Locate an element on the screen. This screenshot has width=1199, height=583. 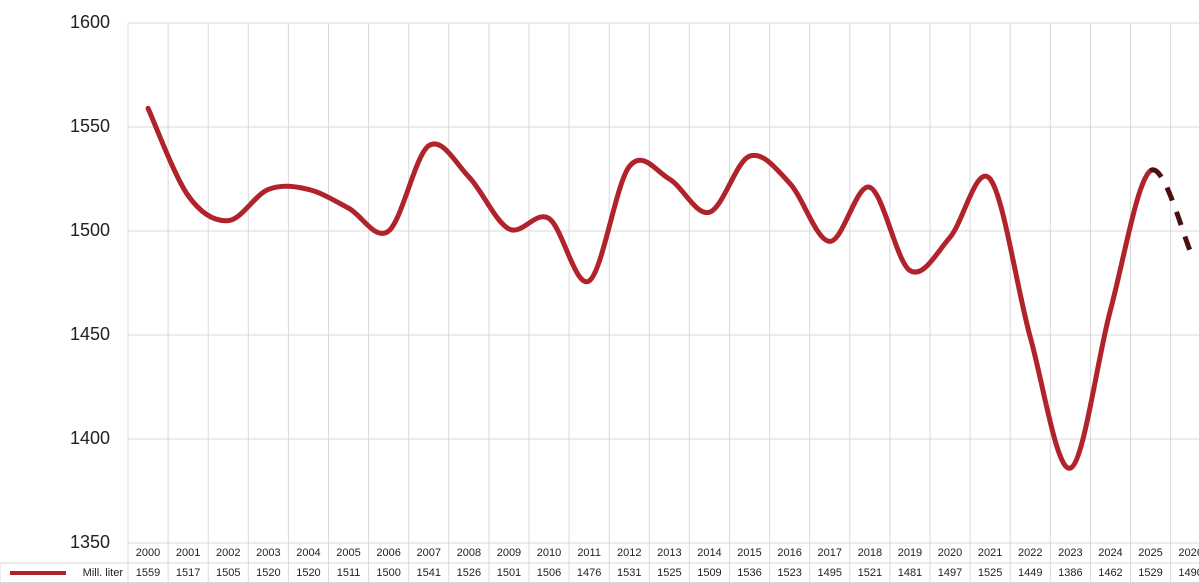
x-tick-label: 2026 is located at coordinates (1188, 553).